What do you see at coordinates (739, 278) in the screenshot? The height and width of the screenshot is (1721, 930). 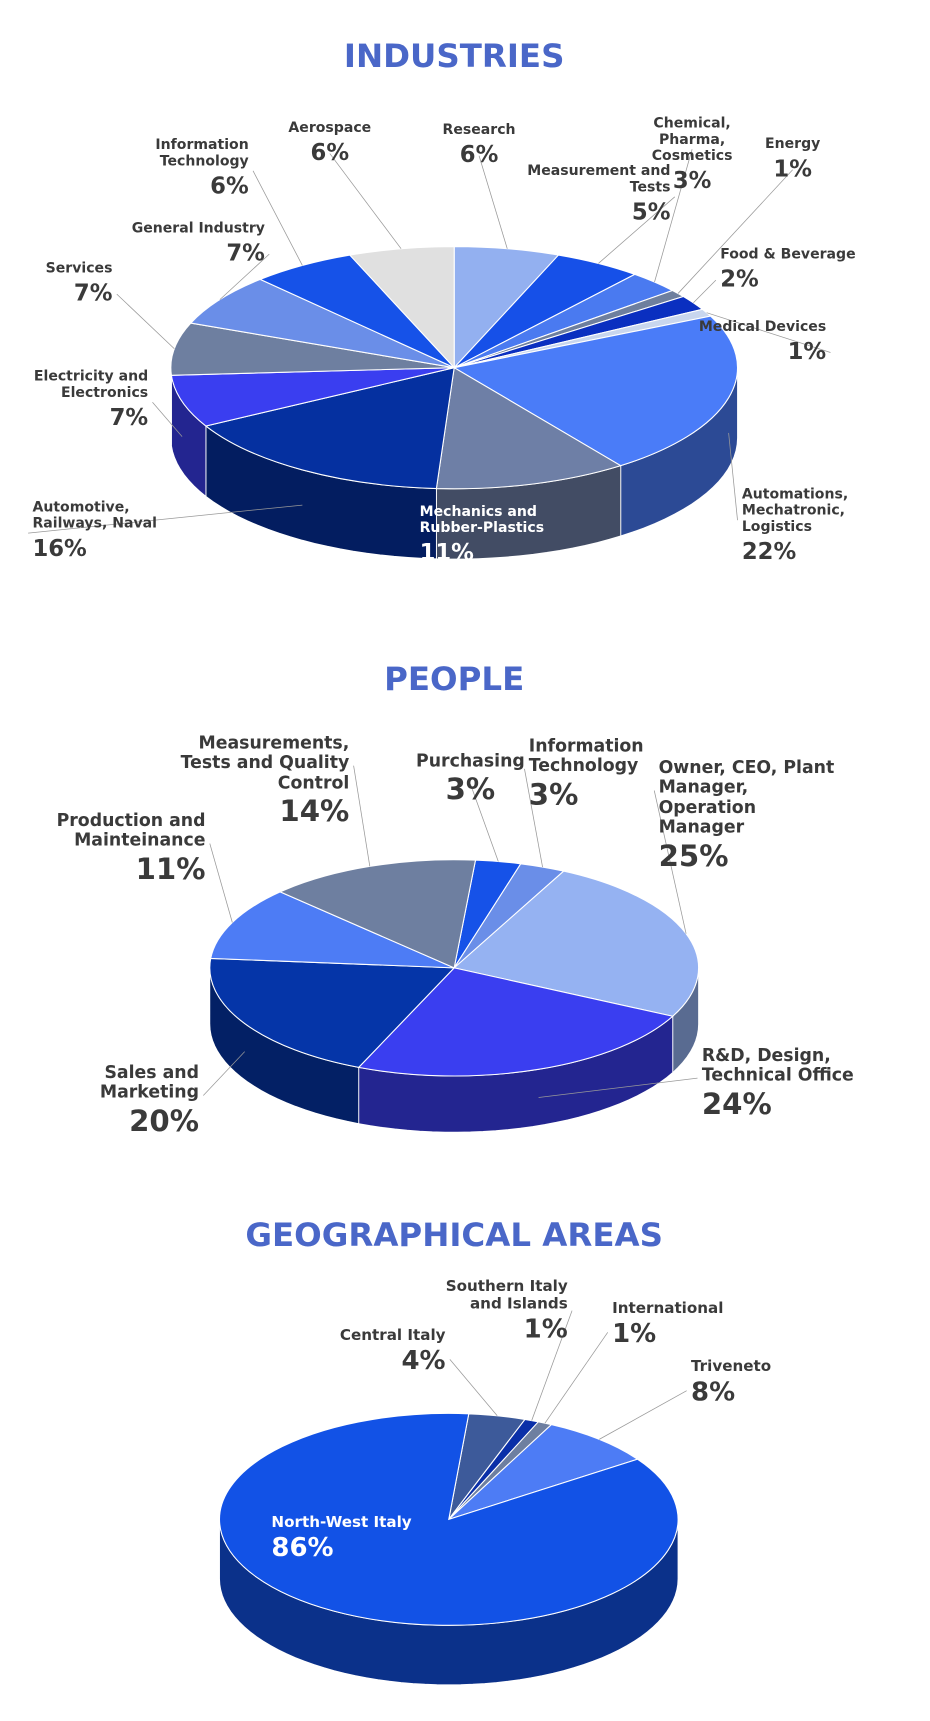 I see `slice-value: 2%` at bounding box center [739, 278].